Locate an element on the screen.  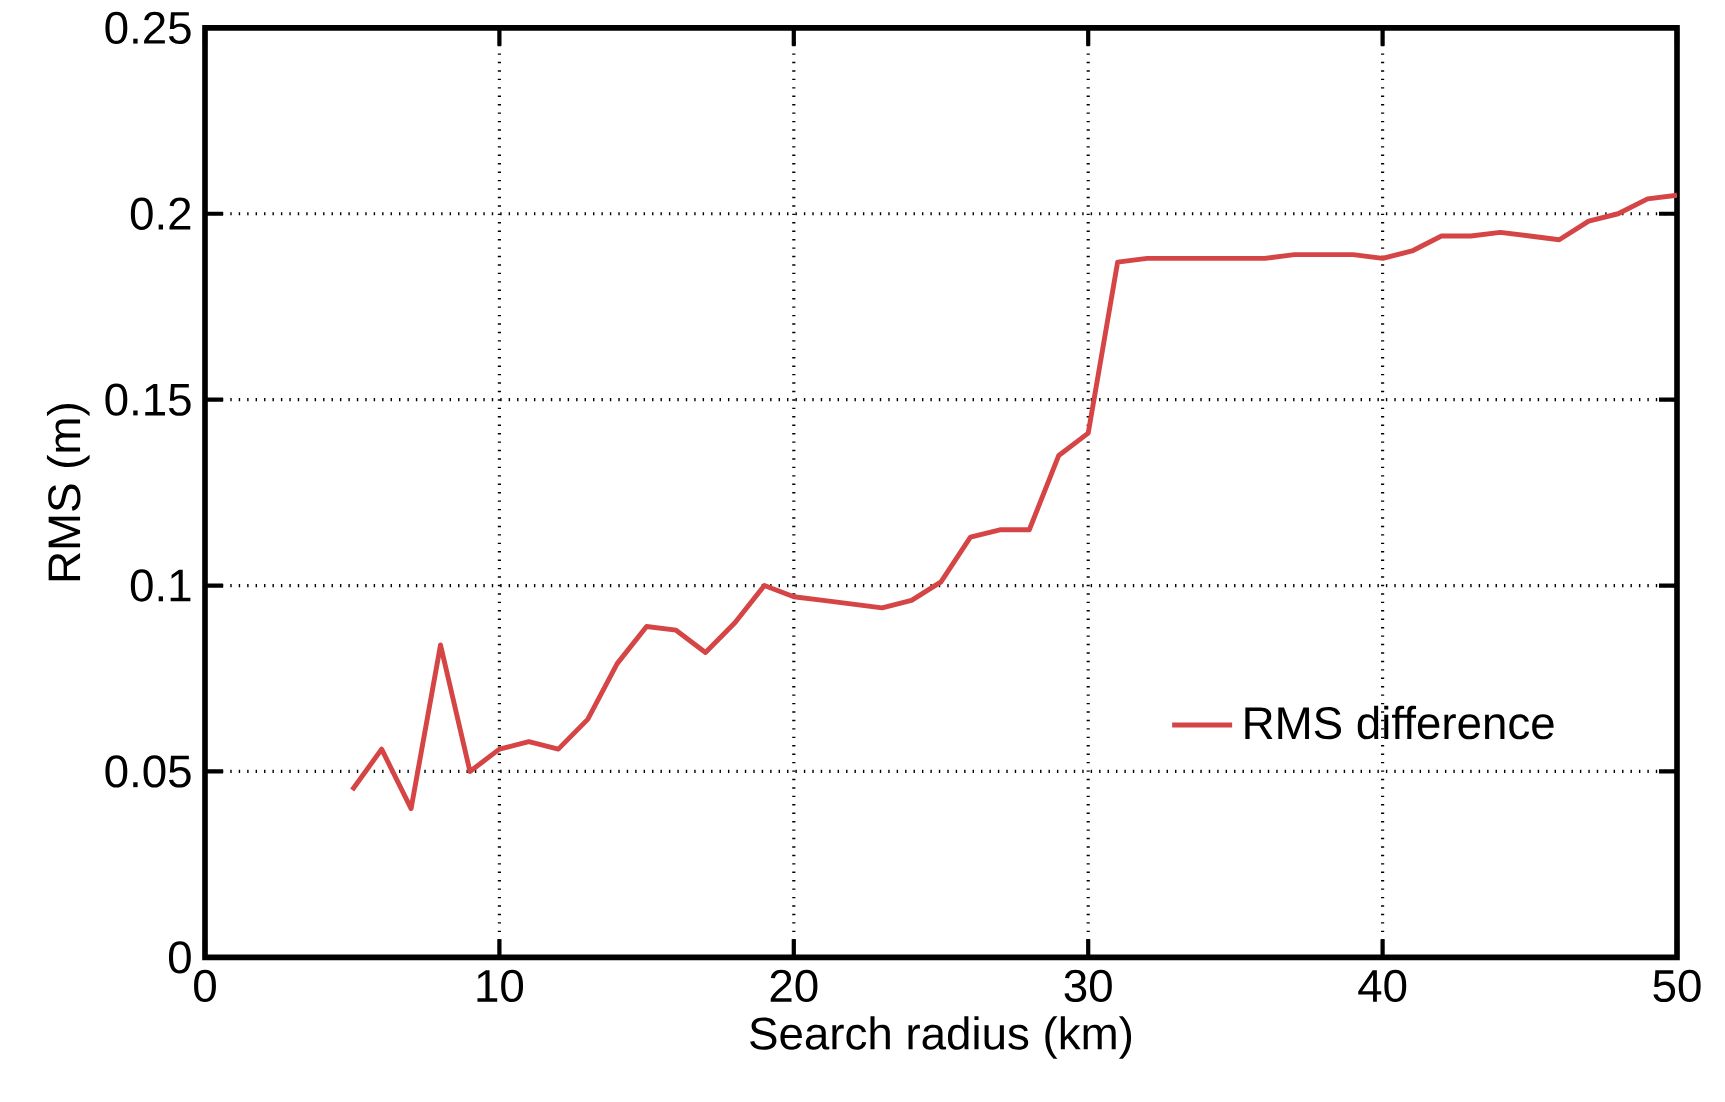
x-tick-label: 0 is located at coordinates (205, 985).